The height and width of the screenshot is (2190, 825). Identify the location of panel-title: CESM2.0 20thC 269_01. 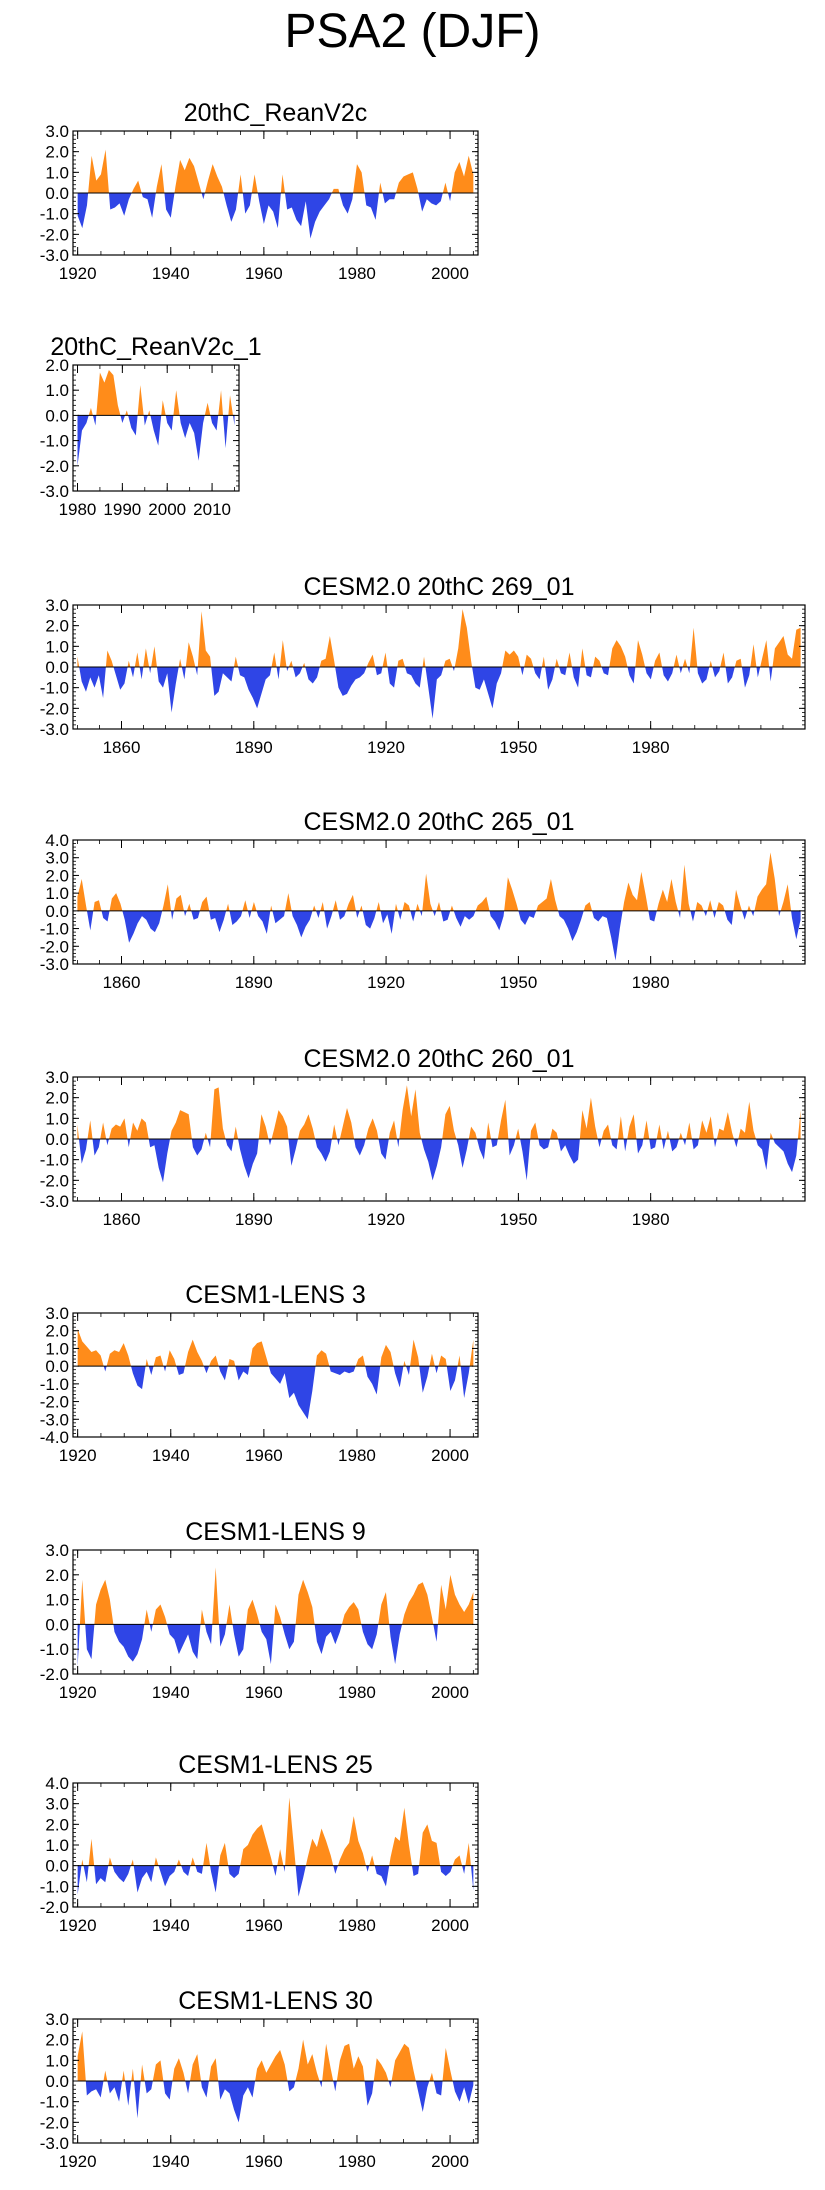
(438, 587).